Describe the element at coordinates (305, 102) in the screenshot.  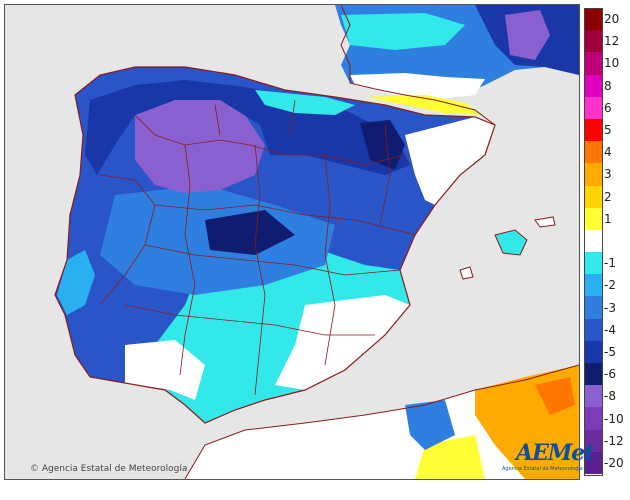
I see `north-coast-cyan` at that location.